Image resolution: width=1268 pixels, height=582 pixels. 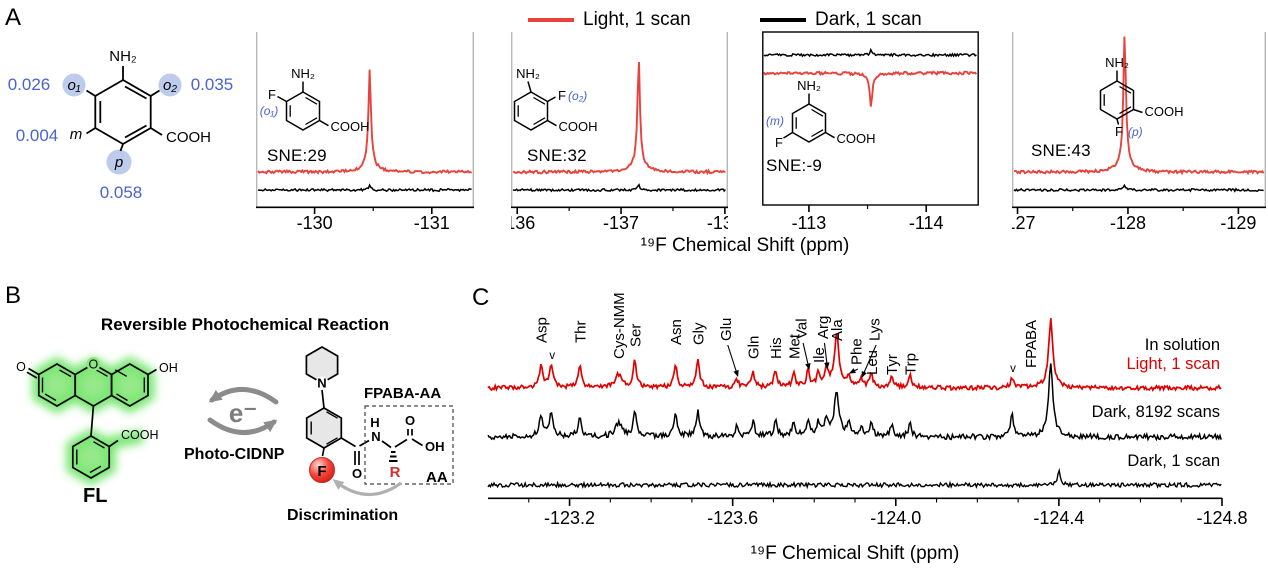 I want to click on plot-frame, so click(x=870, y=118).